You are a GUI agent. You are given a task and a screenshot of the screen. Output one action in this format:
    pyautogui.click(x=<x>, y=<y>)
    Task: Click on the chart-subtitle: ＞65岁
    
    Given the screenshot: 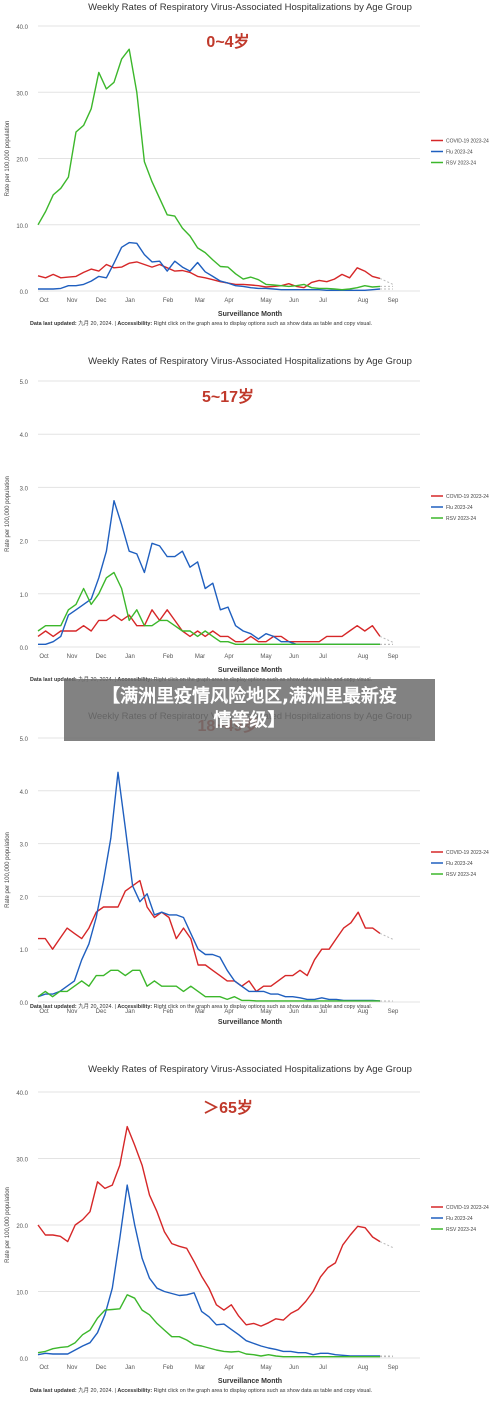 What is the action you would take?
    pyautogui.click(x=228, y=1107)
    